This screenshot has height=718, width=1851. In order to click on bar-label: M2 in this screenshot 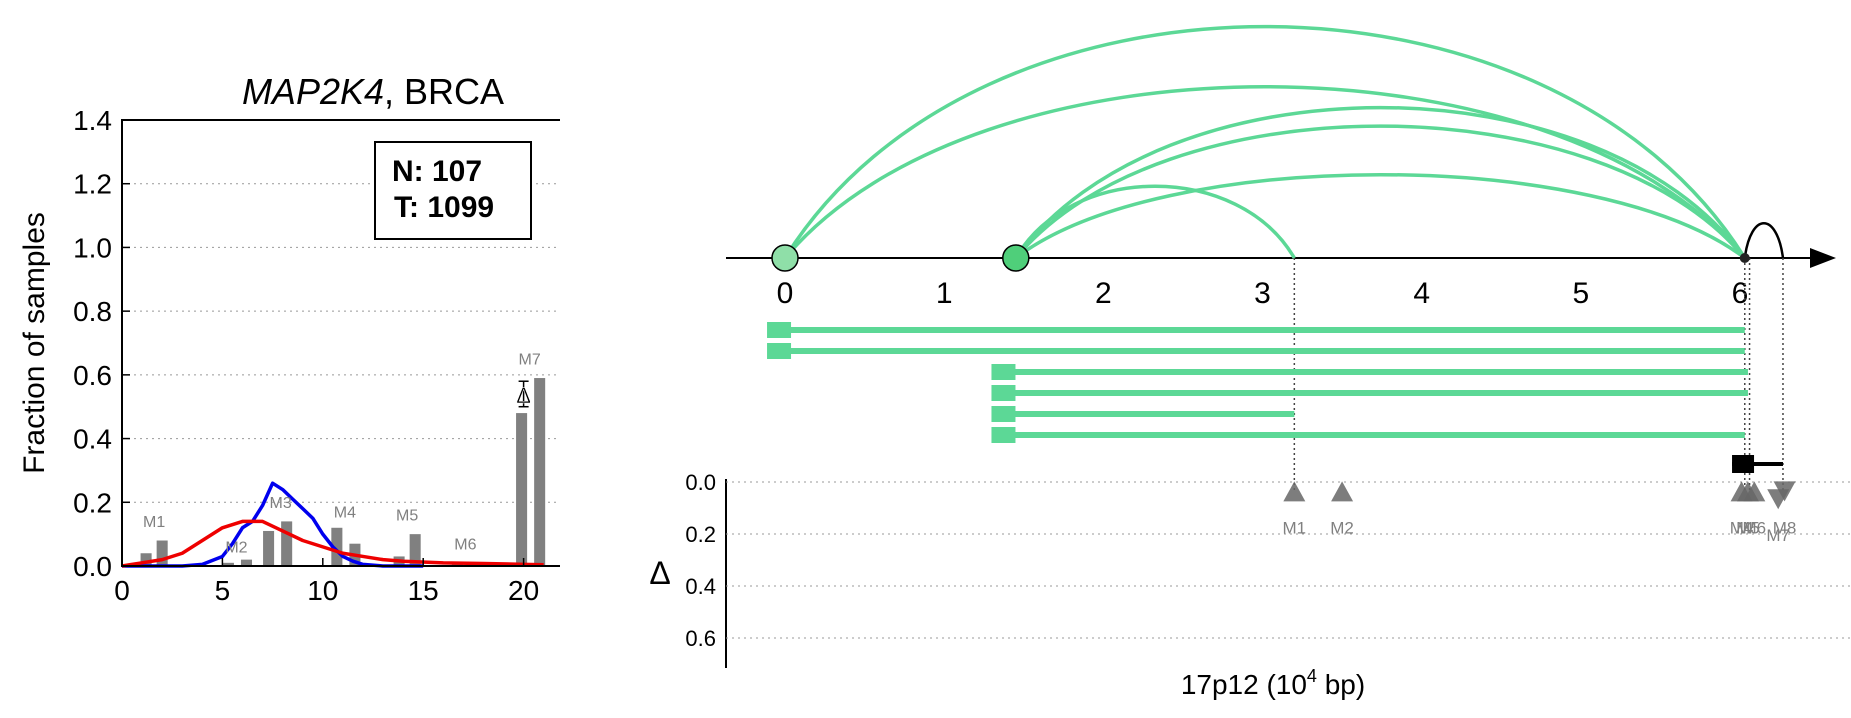, I will do `click(236, 547)`.